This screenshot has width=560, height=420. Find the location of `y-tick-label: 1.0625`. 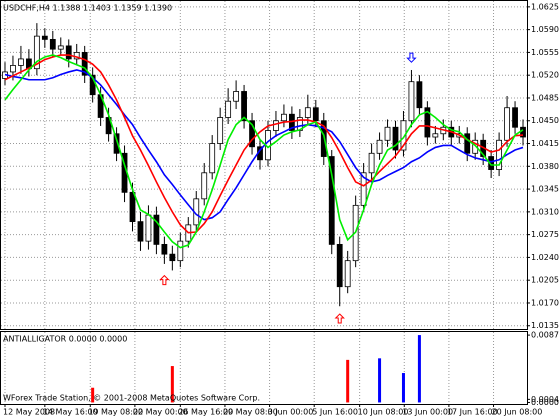

y-tick-label: 1.0625 is located at coordinates (545, 6).